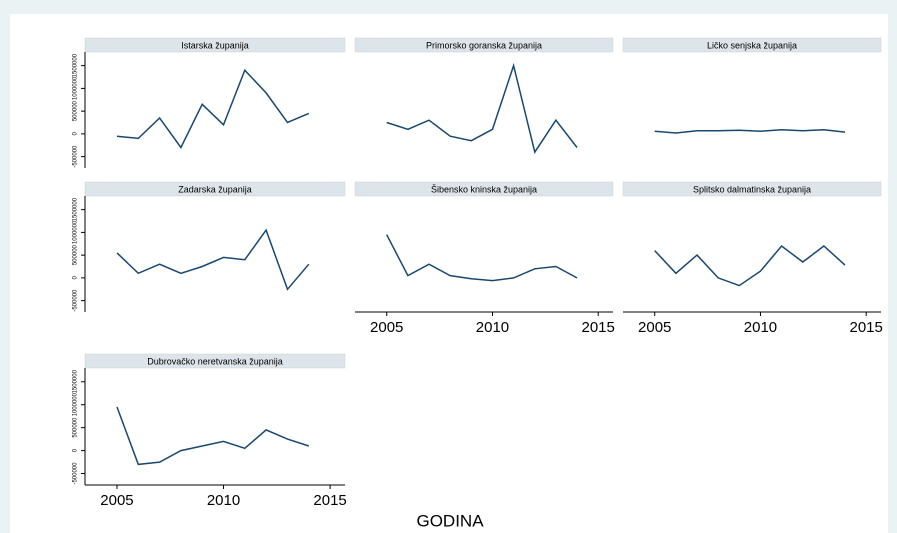 This screenshot has width=897, height=533. I want to click on panel-title: Ličko senjska županija, so click(752, 45).